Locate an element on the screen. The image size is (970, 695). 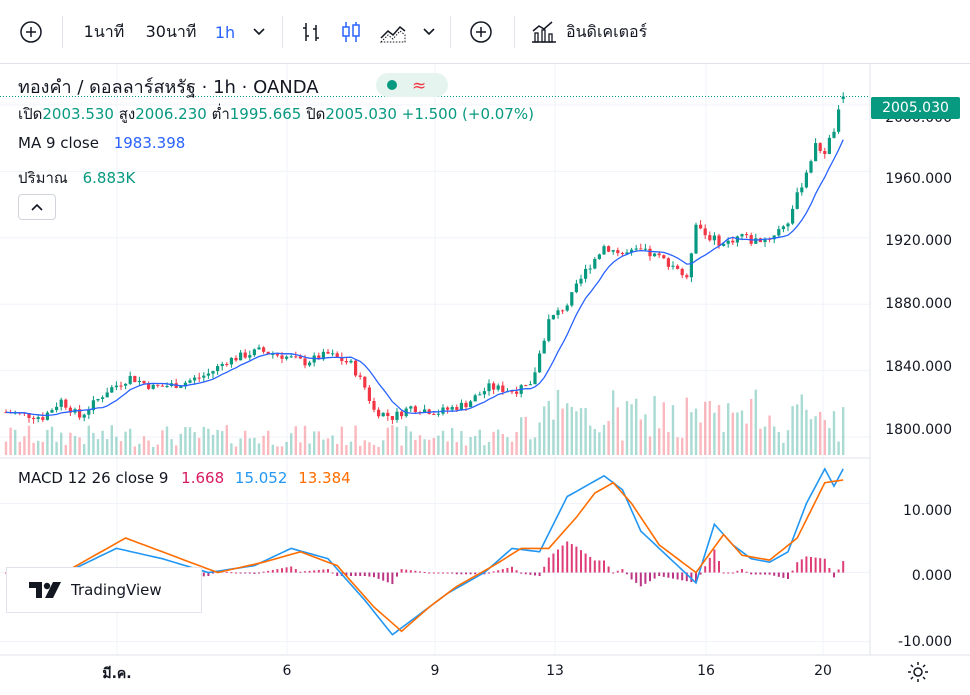
high-value: 2006.230 is located at coordinates (171, 114).